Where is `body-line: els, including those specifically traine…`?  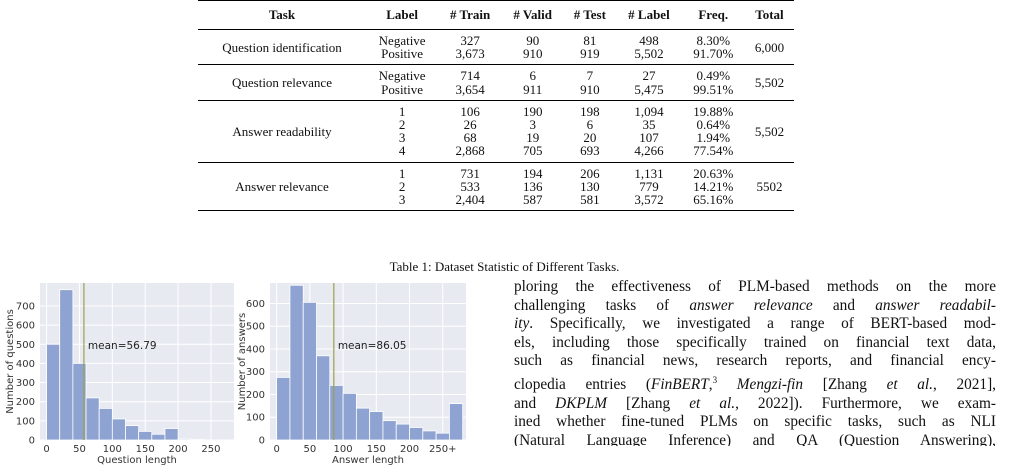
body-line: els, including those specifically traine… is located at coordinates (755, 342).